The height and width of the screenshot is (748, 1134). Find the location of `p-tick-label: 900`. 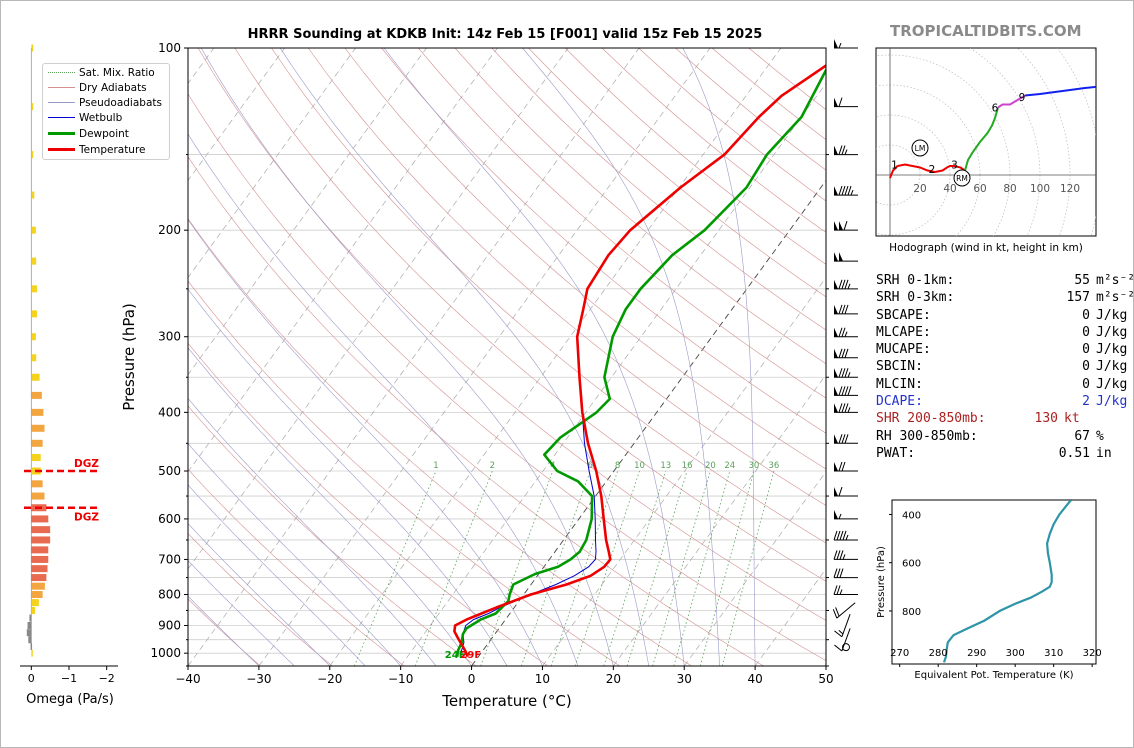

p-tick-label: 900 is located at coordinates (169, 625).